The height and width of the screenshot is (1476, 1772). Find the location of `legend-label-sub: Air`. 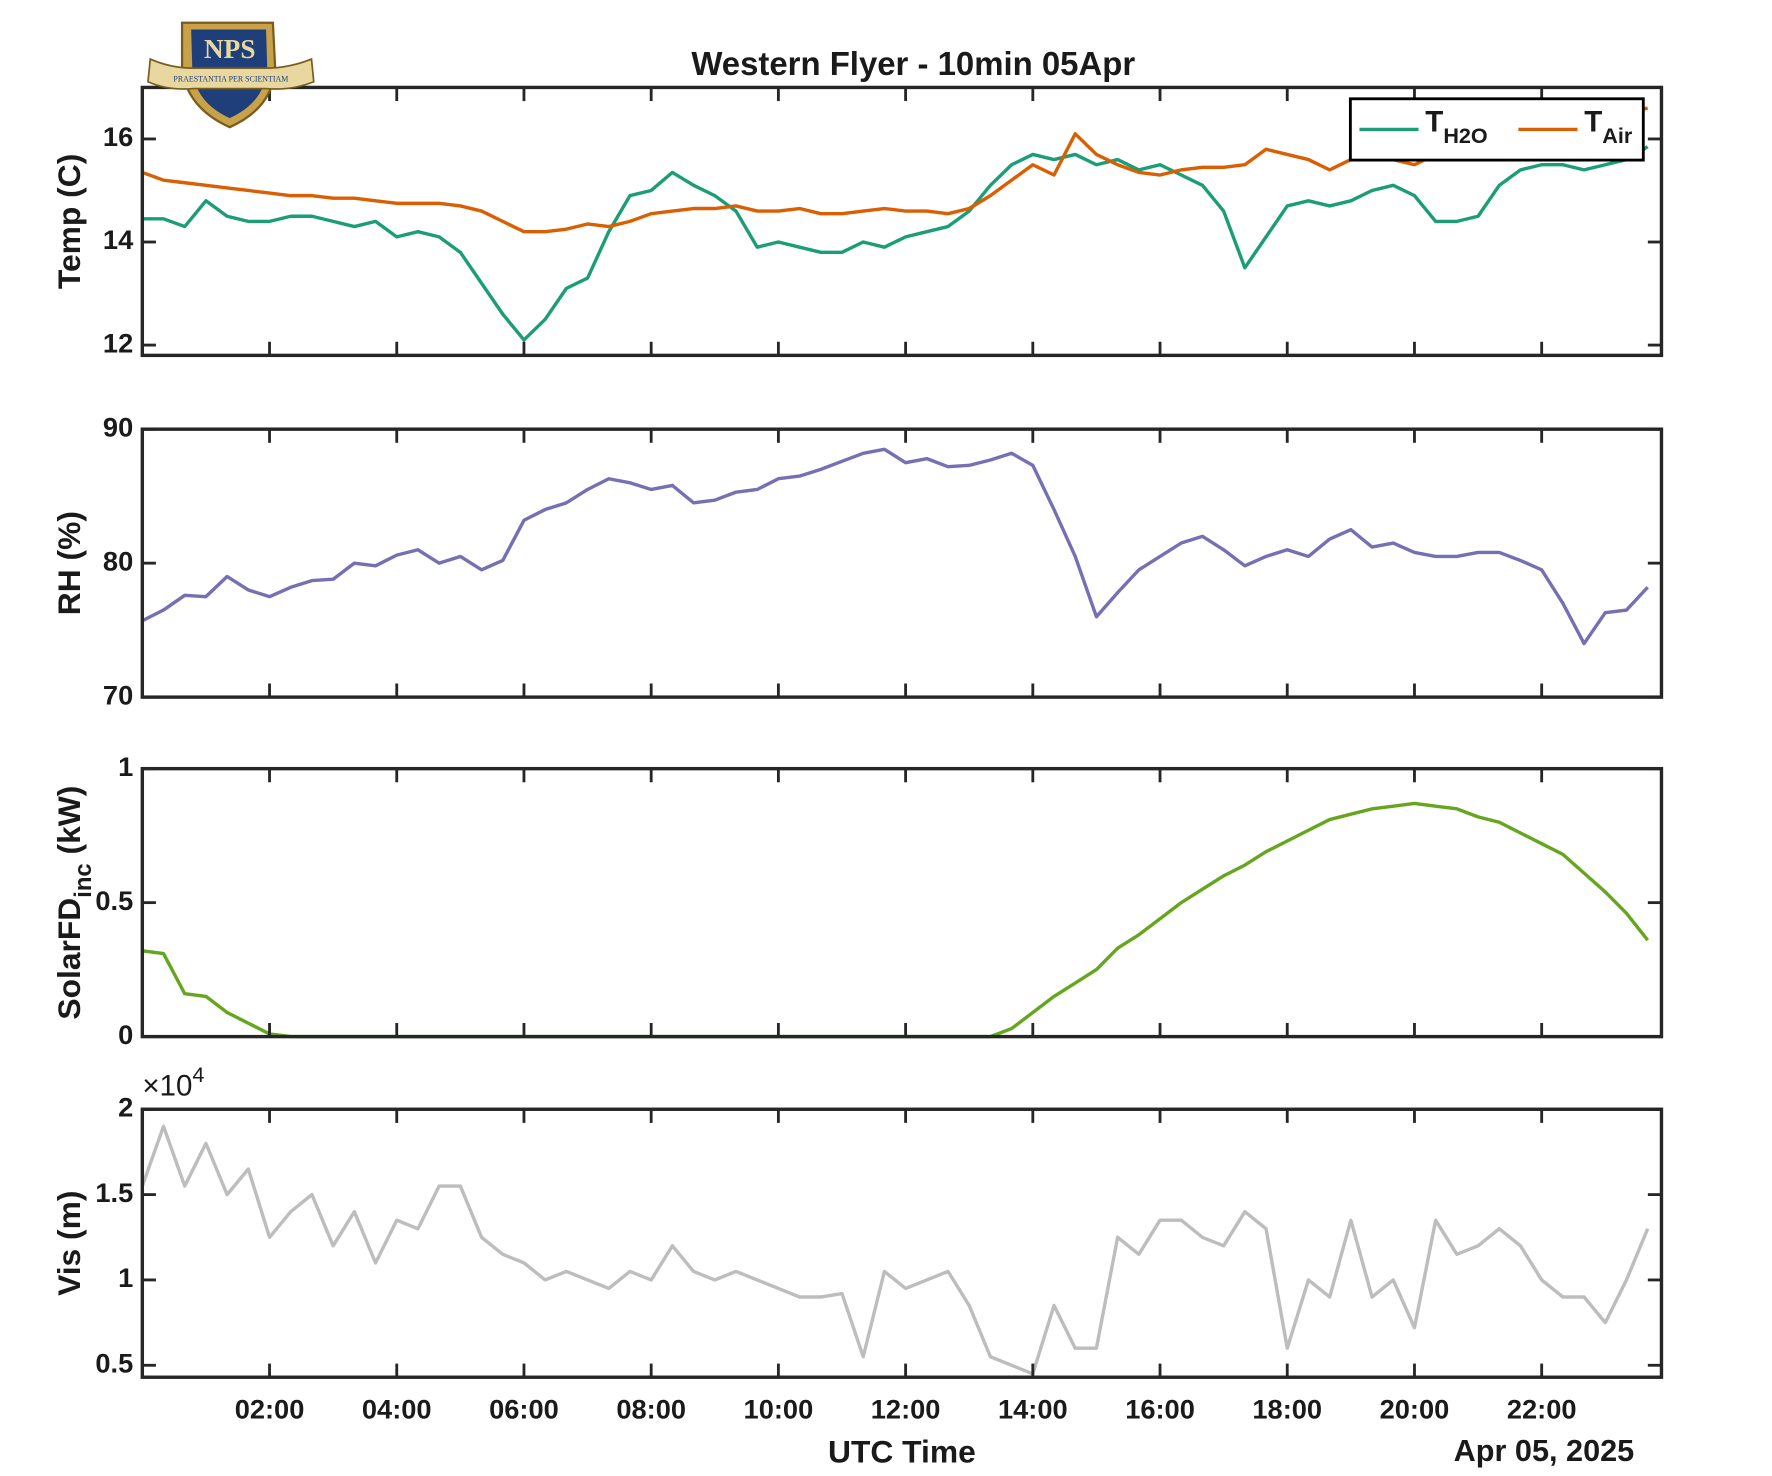

legend-label-sub: Air is located at coordinates (1617, 135).